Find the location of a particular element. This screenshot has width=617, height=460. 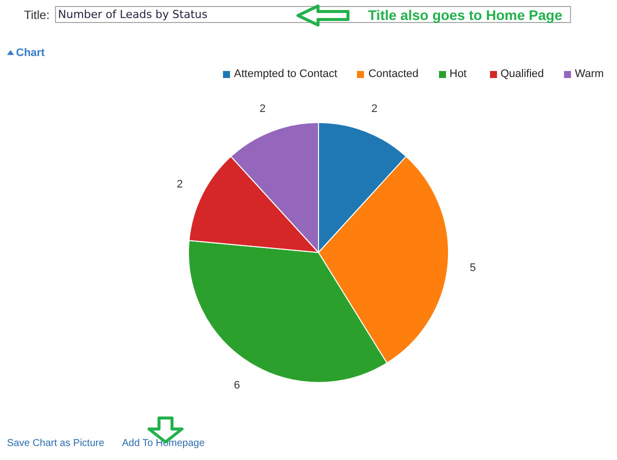

text: Chart is located at coordinates (30, 53).